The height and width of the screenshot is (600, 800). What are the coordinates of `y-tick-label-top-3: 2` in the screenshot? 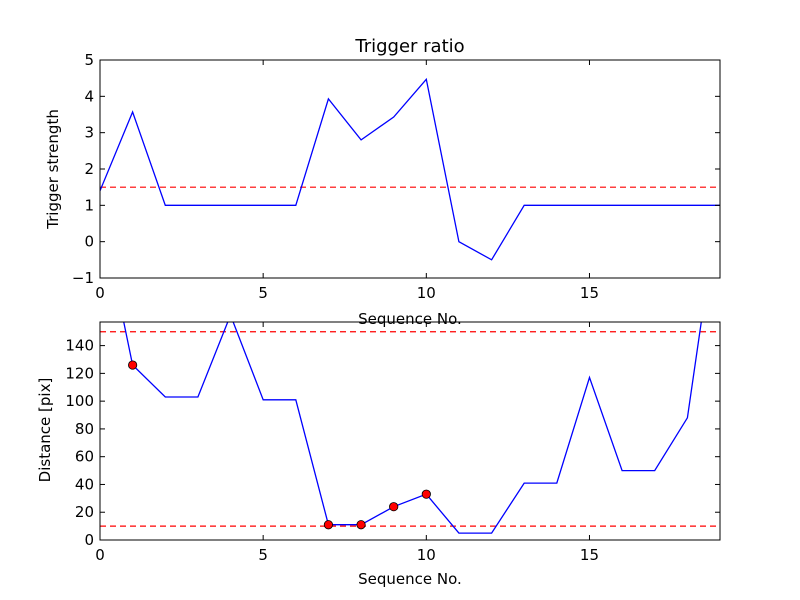 It's located at (89, 169).